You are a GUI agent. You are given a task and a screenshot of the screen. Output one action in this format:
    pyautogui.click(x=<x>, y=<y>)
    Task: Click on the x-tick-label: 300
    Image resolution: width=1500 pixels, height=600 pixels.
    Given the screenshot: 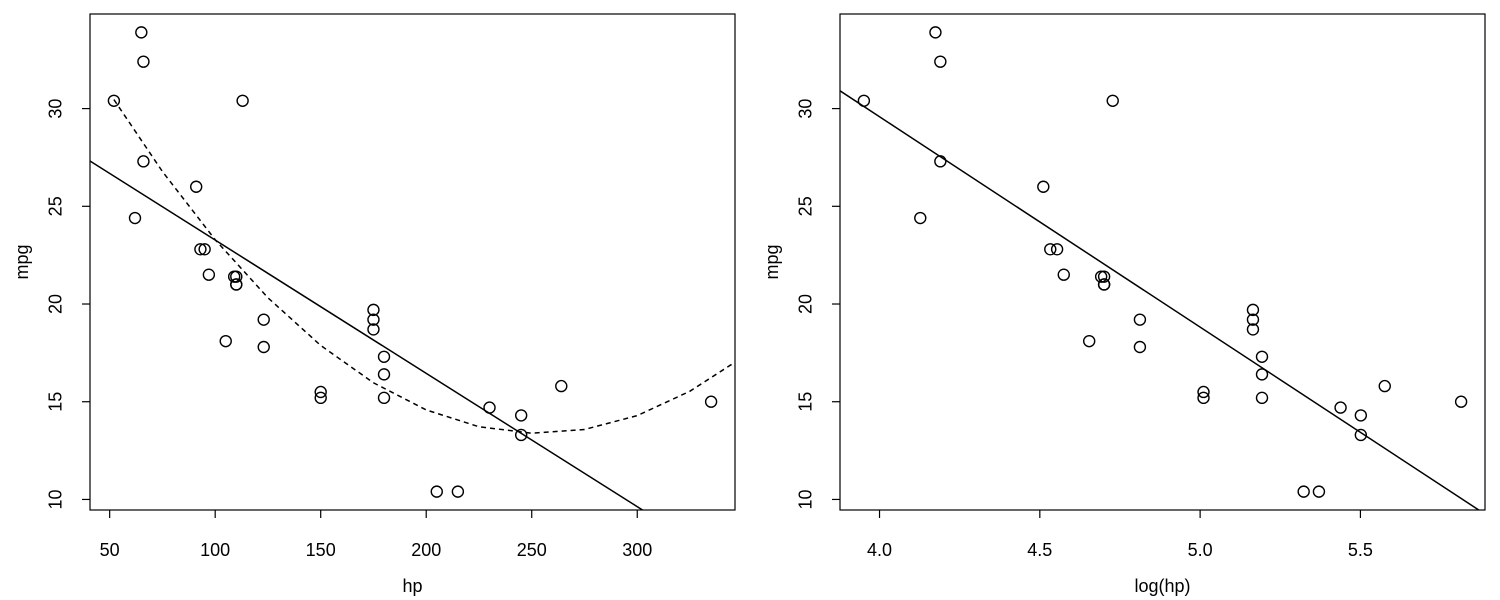 What is the action you would take?
    pyautogui.click(x=637, y=550)
    